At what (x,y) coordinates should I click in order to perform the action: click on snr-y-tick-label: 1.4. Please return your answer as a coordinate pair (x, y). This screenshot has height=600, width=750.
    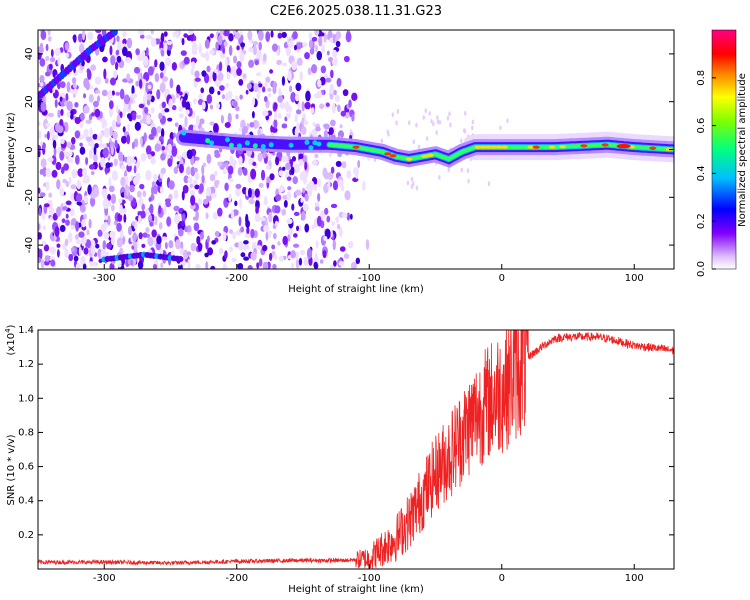
    Looking at the image, I should click on (26, 330).